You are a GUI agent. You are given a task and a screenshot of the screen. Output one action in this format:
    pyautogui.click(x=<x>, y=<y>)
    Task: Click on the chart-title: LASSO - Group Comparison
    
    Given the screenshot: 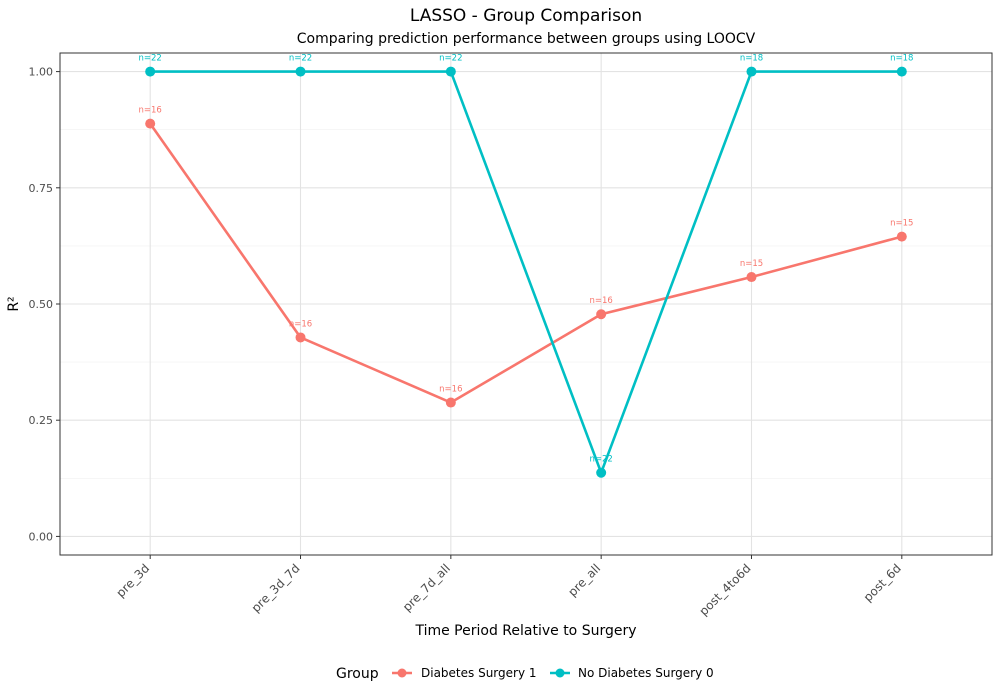 What is the action you would take?
    pyautogui.click(x=526, y=16)
    